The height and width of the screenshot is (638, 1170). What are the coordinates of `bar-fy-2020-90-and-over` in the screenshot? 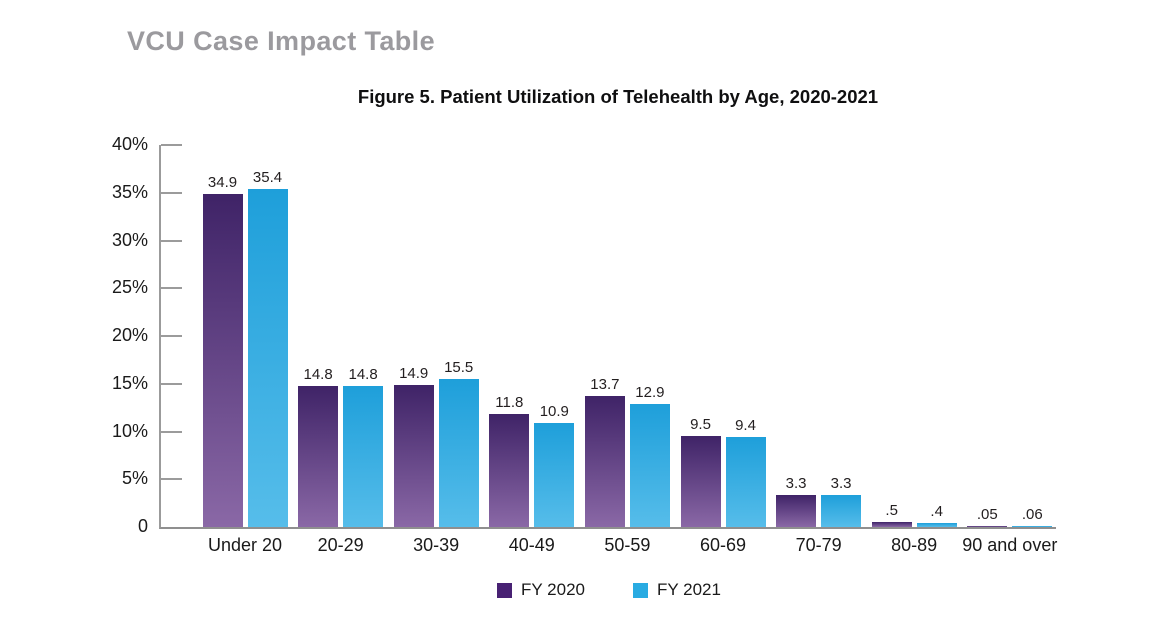 It's located at (987, 526).